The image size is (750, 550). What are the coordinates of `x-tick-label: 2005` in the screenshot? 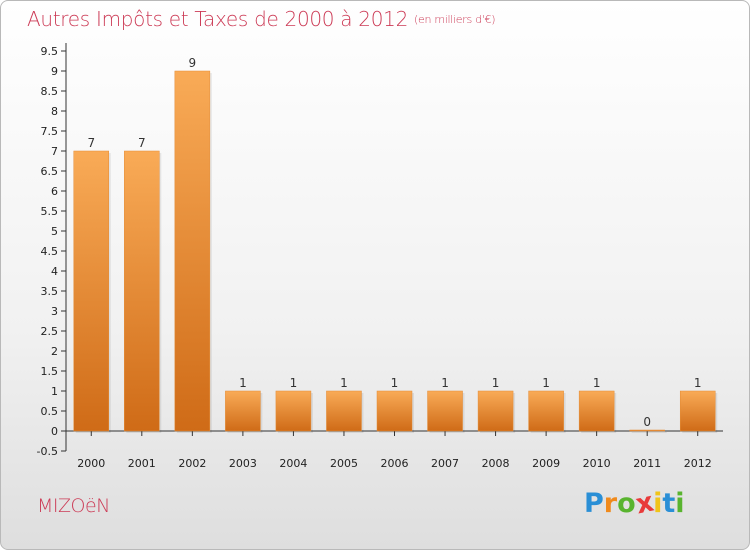 It's located at (344, 463).